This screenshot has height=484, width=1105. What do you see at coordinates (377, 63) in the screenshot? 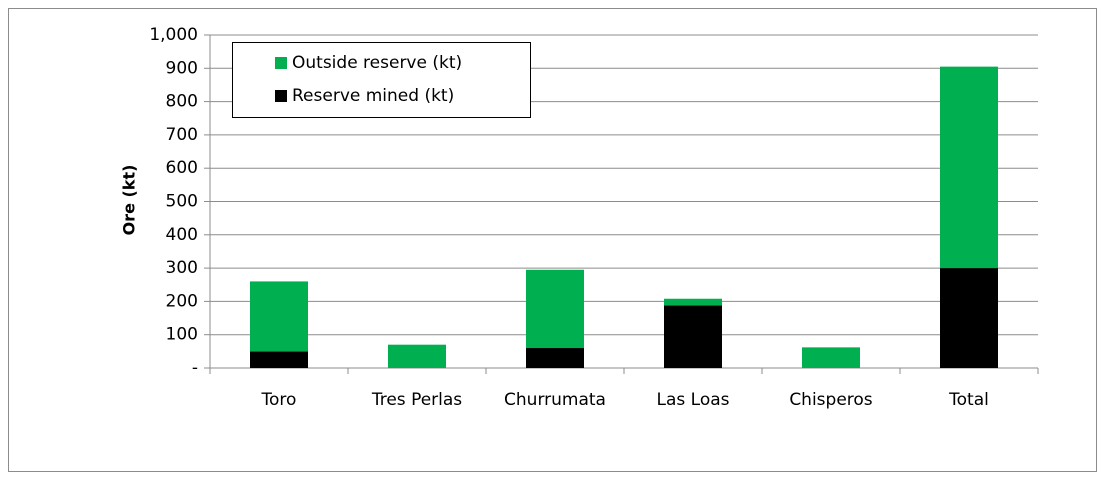
I see `legend-label: Outside reserve (kt)` at bounding box center [377, 63].